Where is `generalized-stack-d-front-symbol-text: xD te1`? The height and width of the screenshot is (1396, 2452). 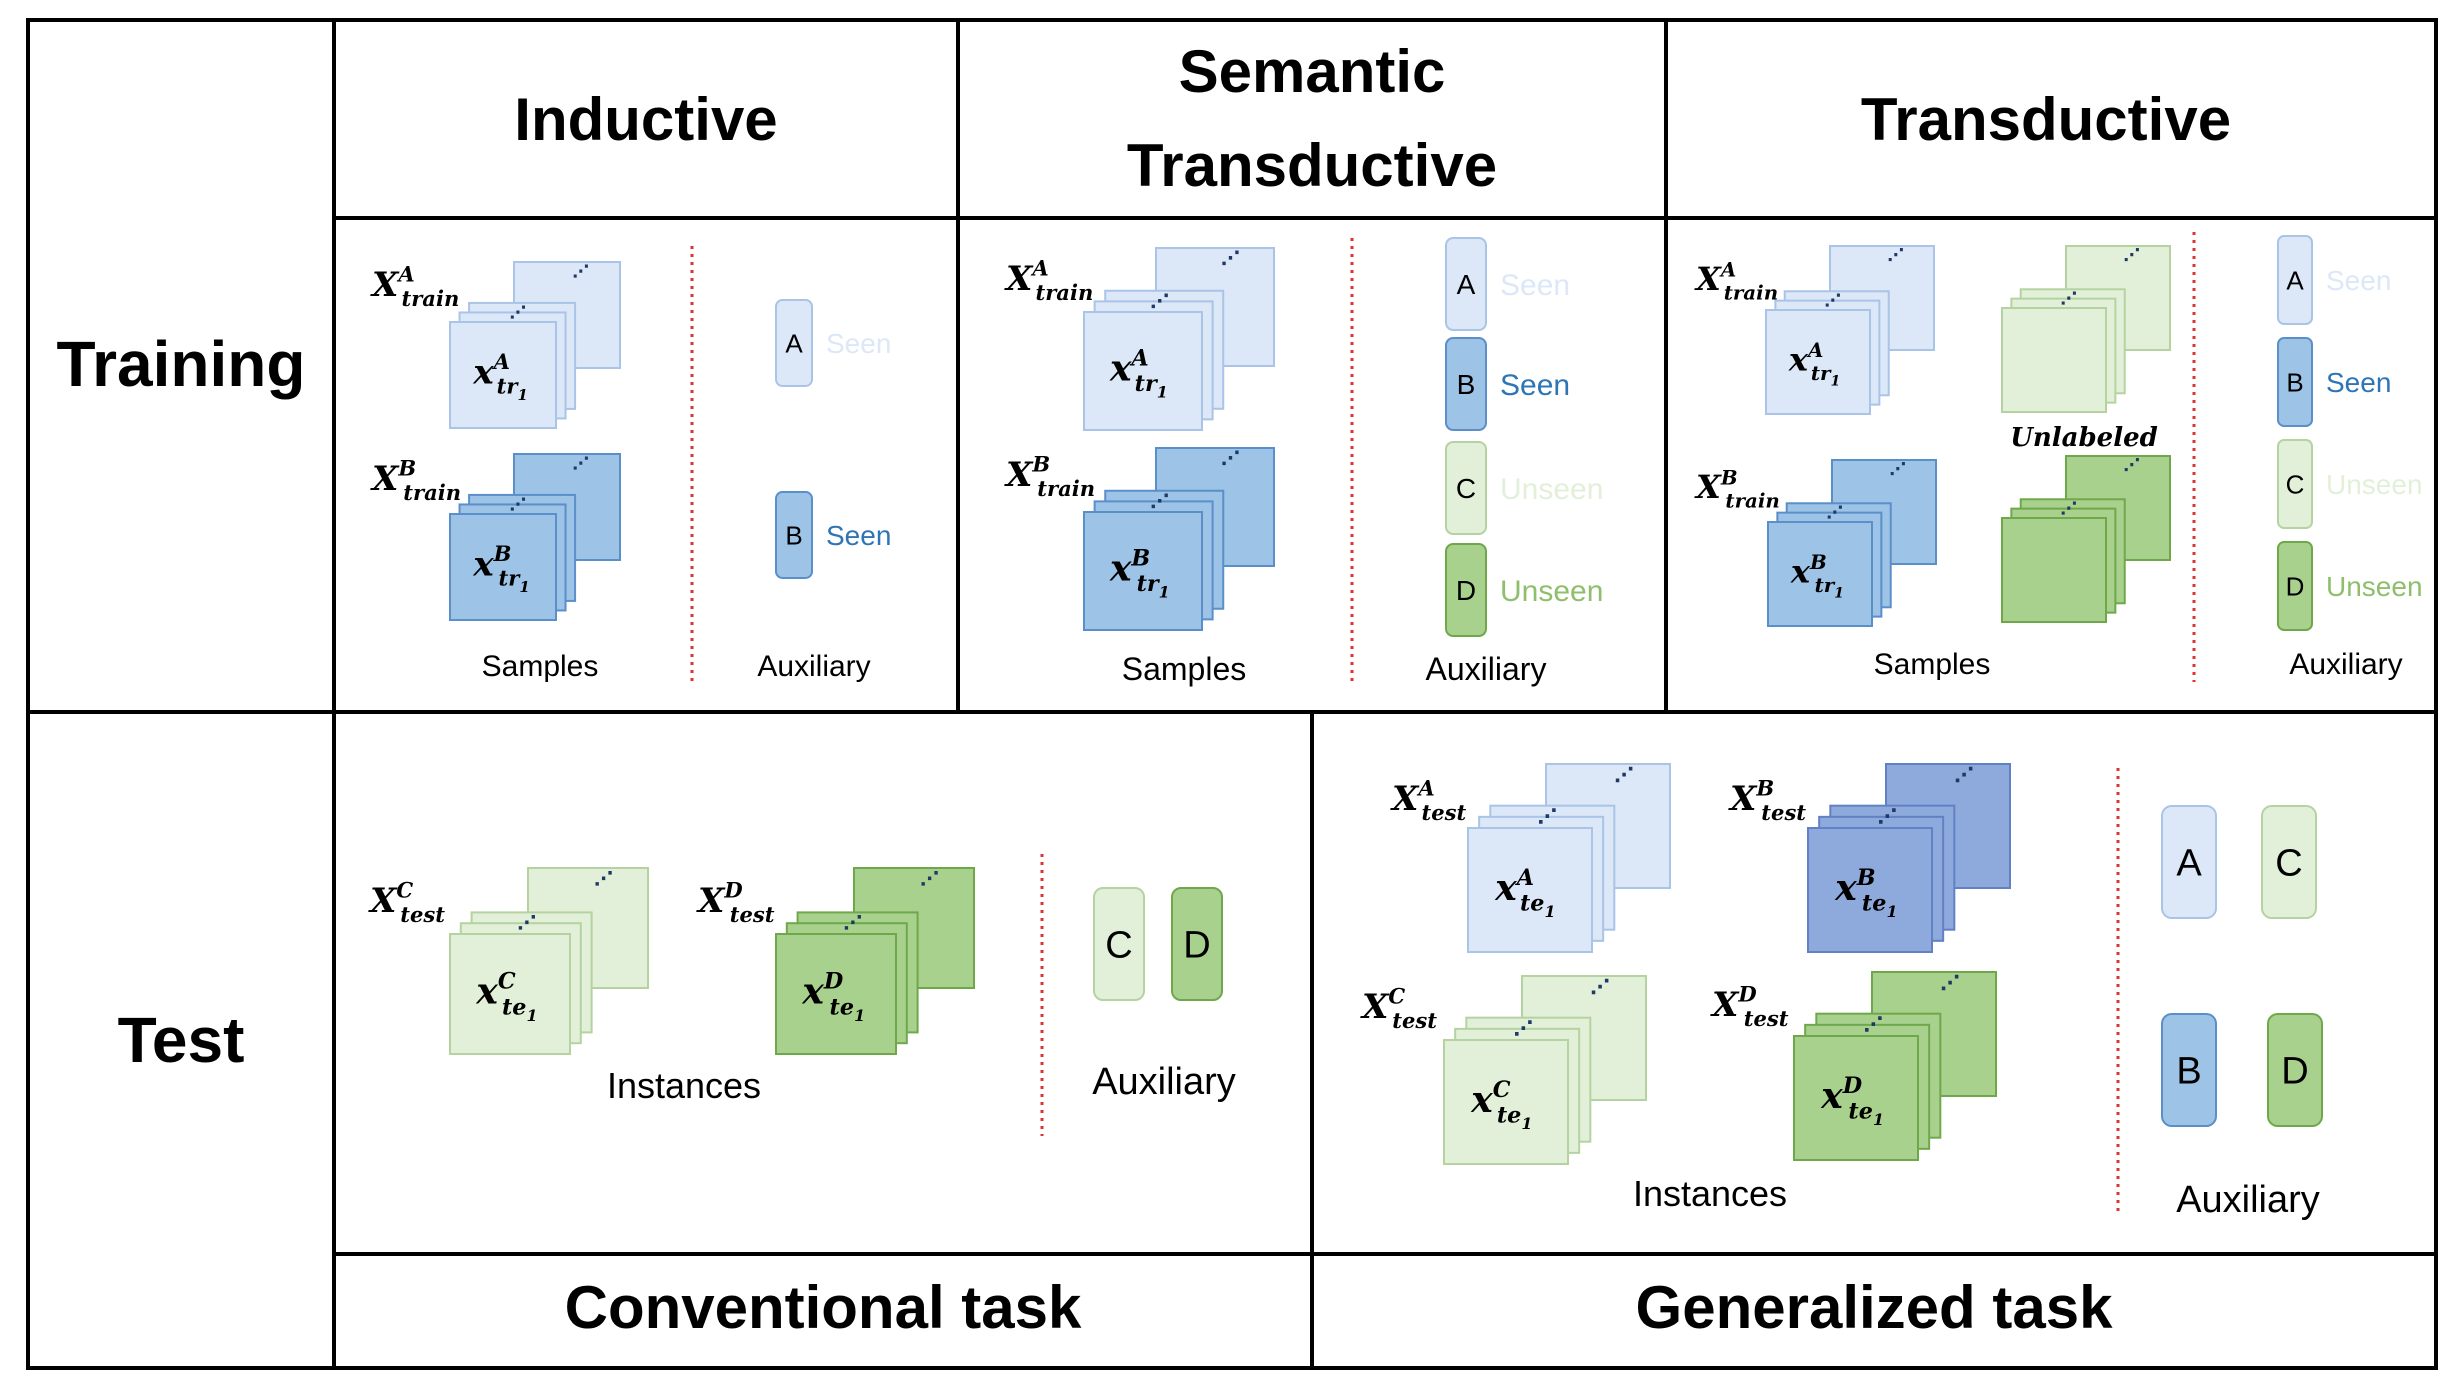 generalized-stack-d-front-symbol-text: xD te1 is located at coordinates (1852, 1101).